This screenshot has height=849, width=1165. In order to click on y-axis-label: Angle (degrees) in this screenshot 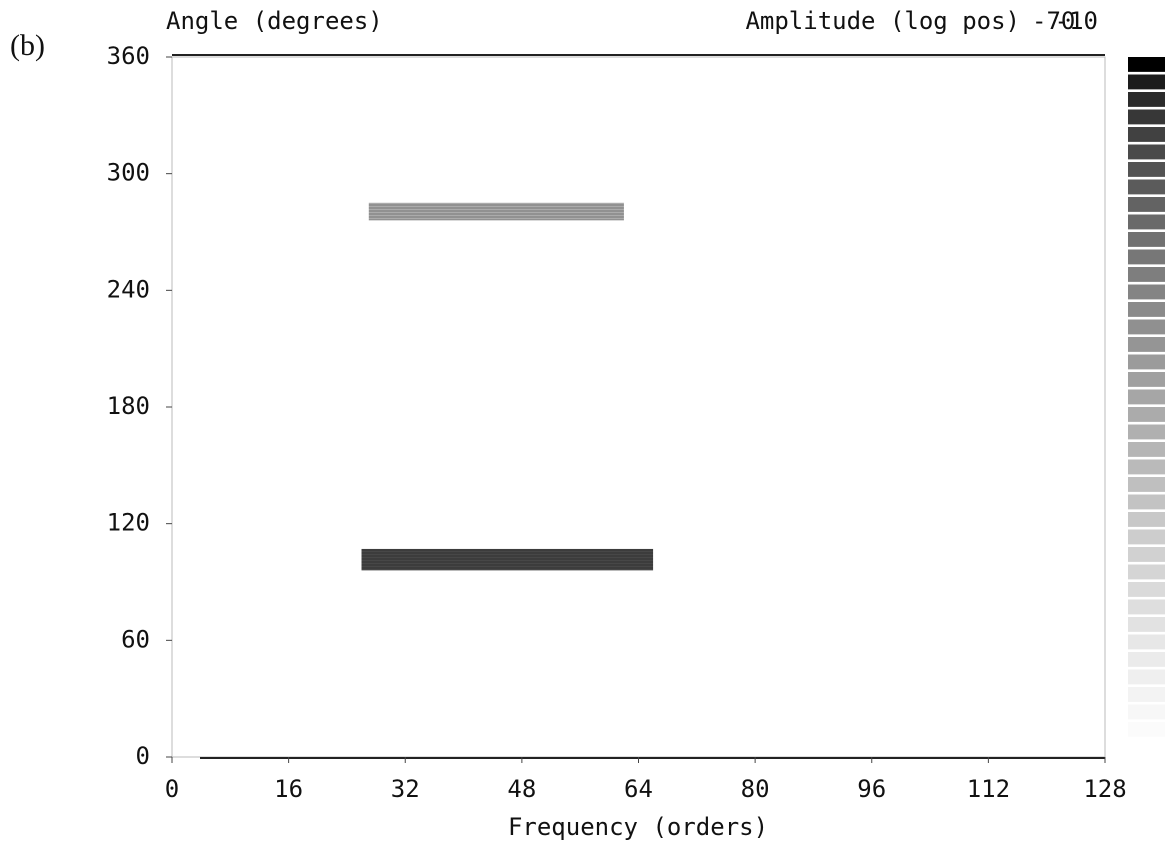, I will do `click(274, 21)`.